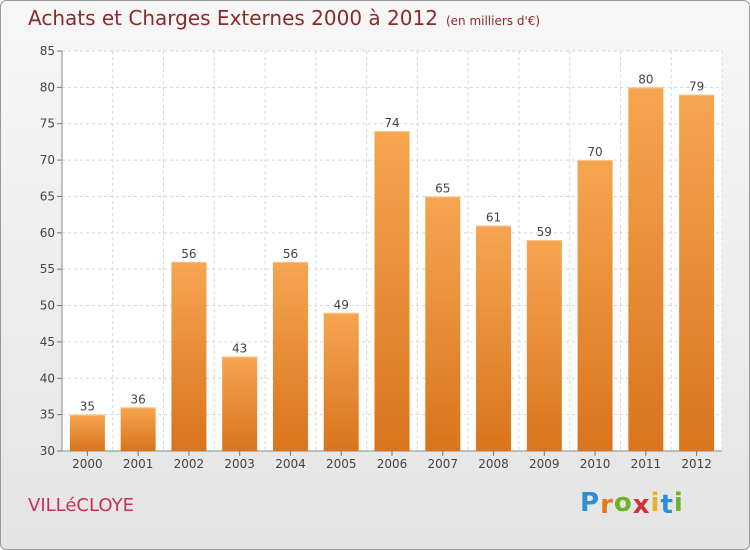 Image resolution: width=750 pixels, height=550 pixels. Describe the element at coordinates (493, 218) in the screenshot. I see `data-label: 61` at that location.